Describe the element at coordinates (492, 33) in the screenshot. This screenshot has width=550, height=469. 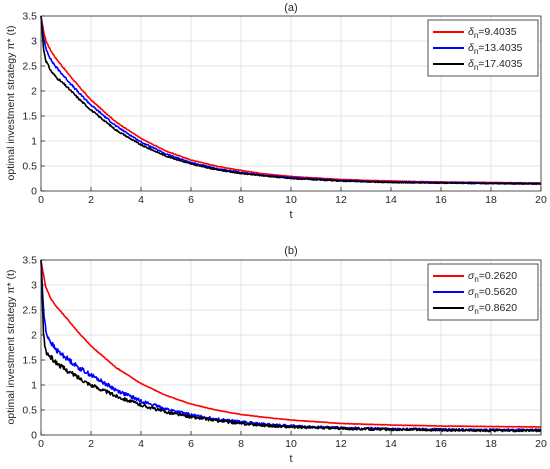
I see `legend-label: δn=9.4035` at that location.